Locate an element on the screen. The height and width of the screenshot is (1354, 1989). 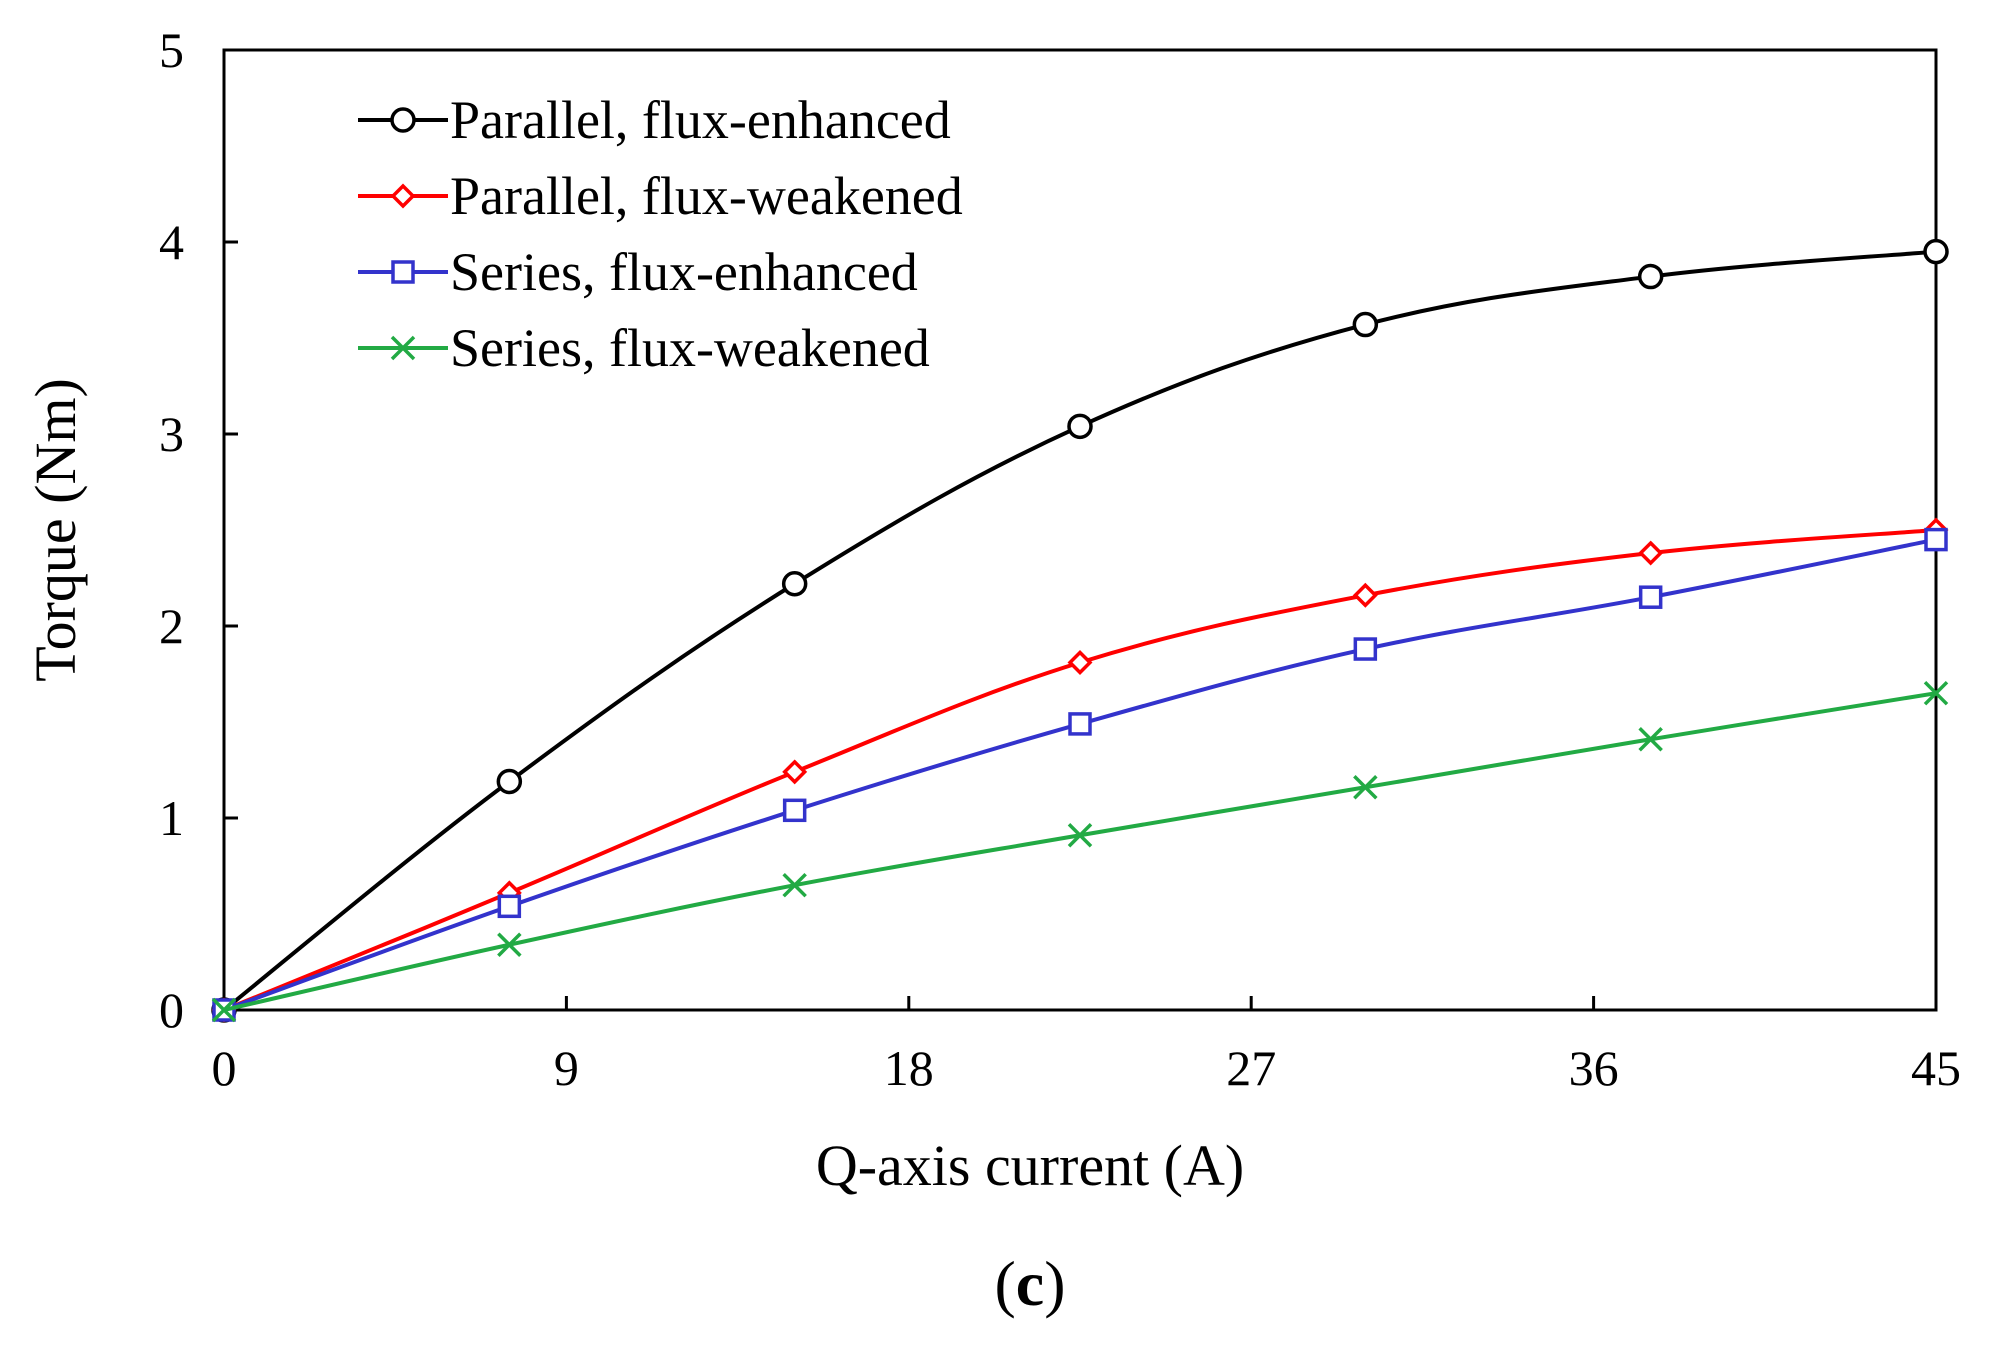
x-tick-label: 9 is located at coordinates (566, 1068).